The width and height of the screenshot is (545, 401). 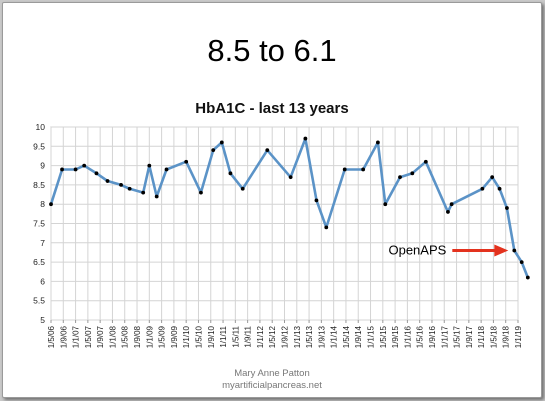 I want to click on x-tick-label: 1/1/17, so click(x=444, y=336).